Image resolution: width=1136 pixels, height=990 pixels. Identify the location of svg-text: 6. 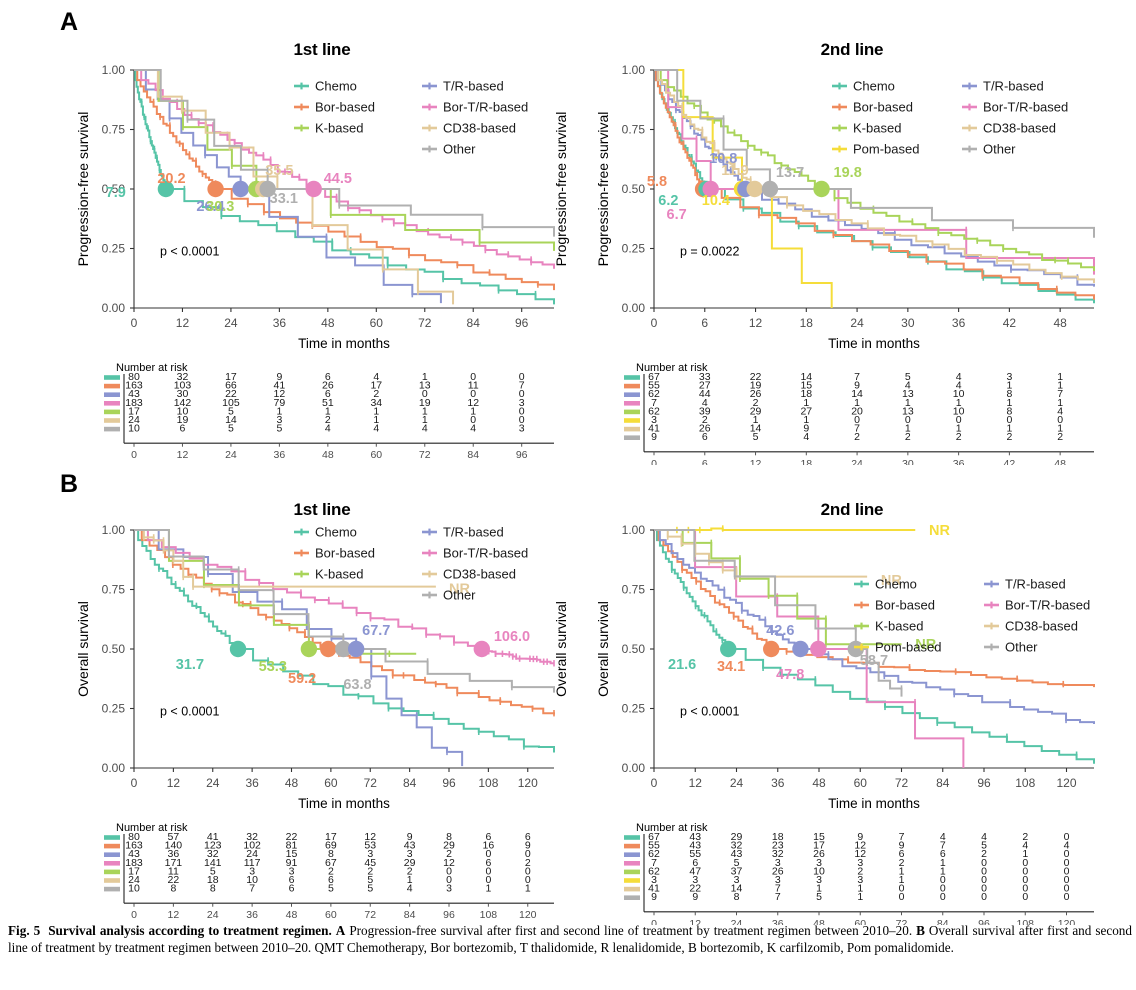
(704, 323).